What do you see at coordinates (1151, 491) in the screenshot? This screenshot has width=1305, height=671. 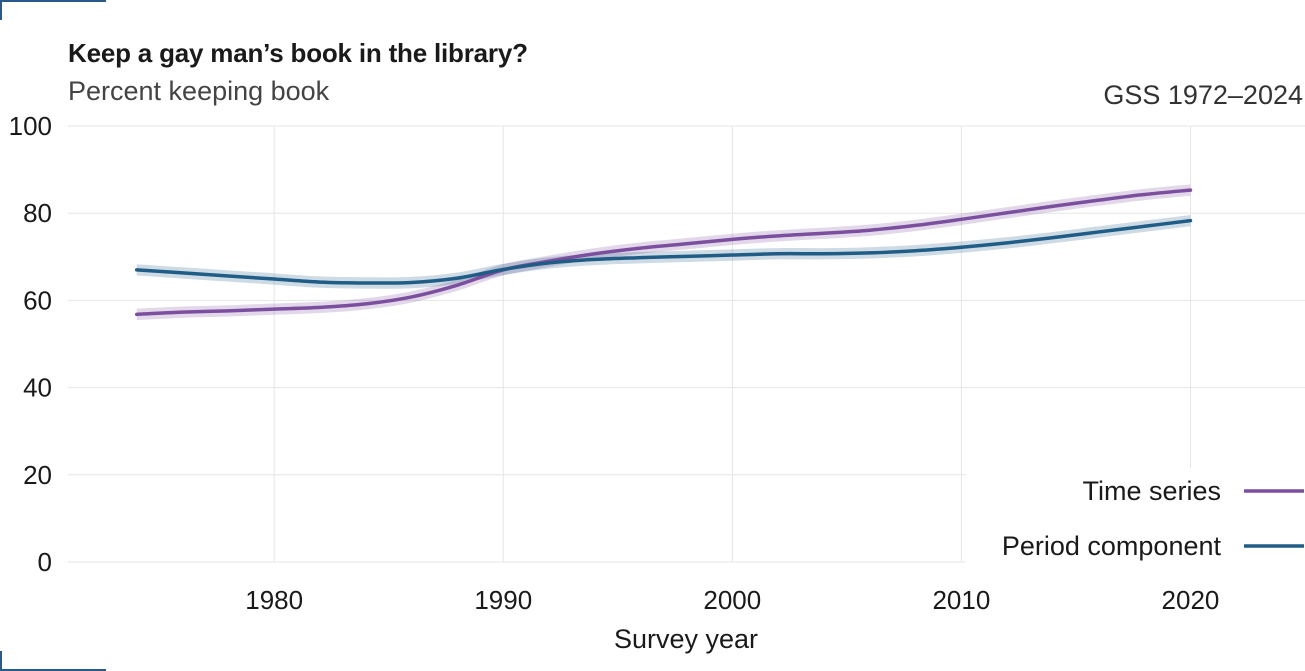 I see `legend-label: Time series` at bounding box center [1151, 491].